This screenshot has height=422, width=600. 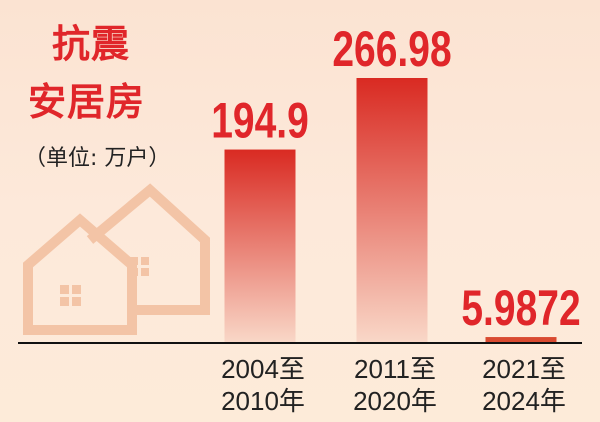 What do you see at coordinates (104, 281) in the screenshot?
I see `window-icon` at bounding box center [104, 281].